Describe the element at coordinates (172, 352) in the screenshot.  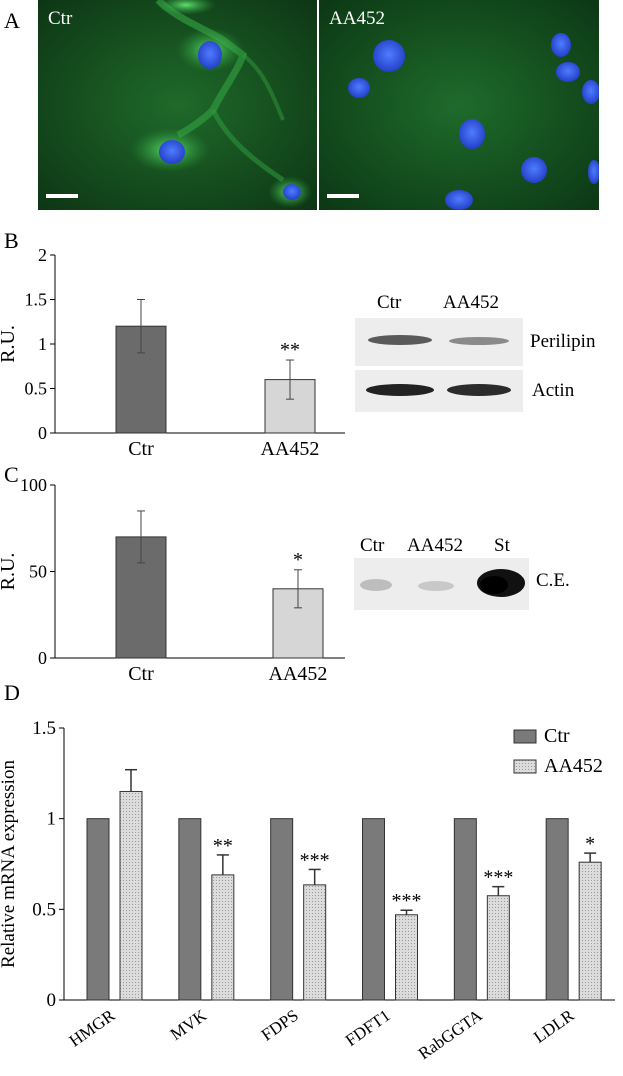
I see `chart-b: 0 0.5 1 1.5 2 R.U. Ctr ** AA452` at that location.